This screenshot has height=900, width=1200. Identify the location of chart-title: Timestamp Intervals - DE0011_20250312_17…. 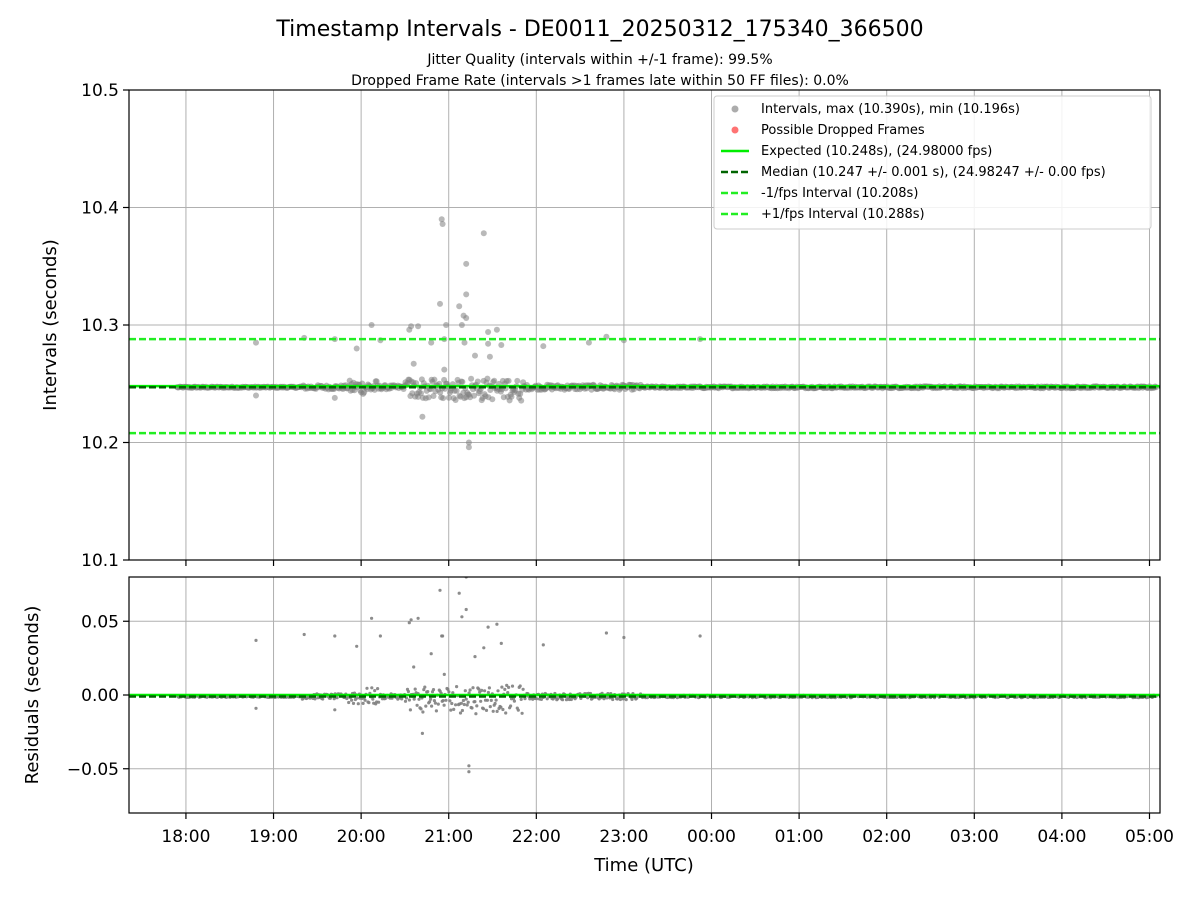
(599, 29).